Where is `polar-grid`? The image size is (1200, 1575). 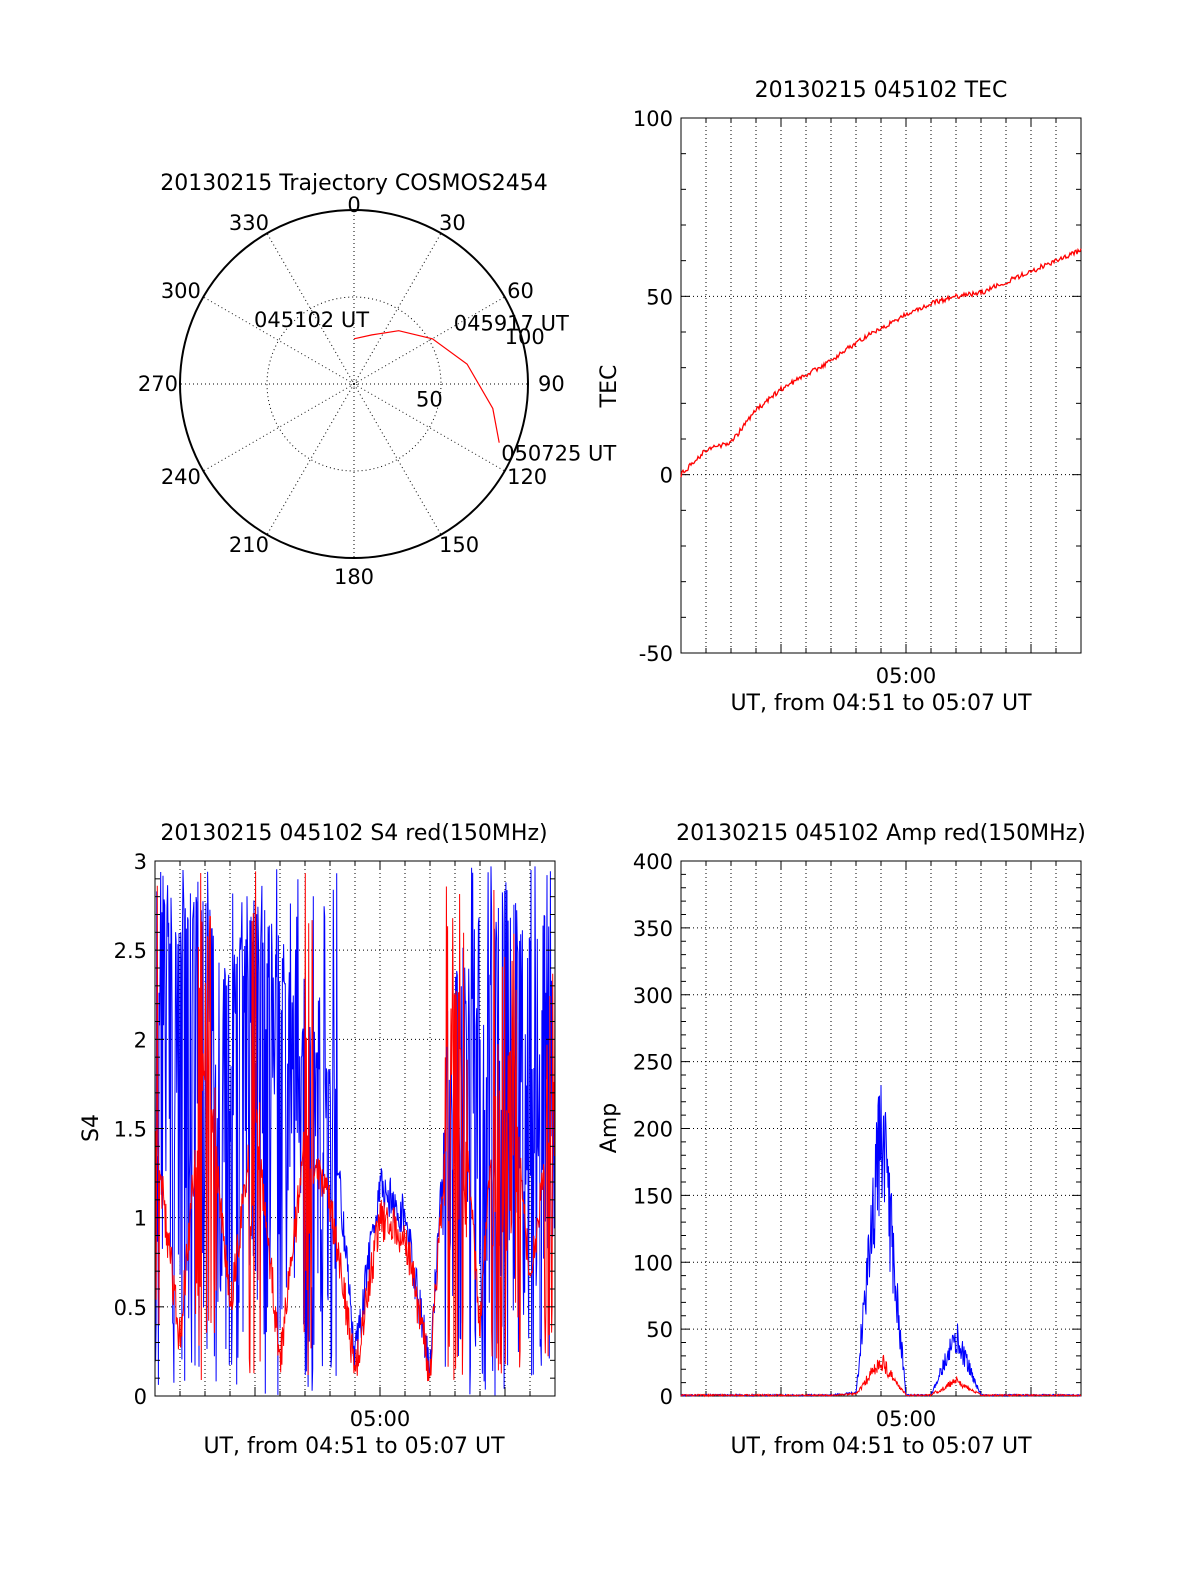 polar-grid is located at coordinates (354, 384).